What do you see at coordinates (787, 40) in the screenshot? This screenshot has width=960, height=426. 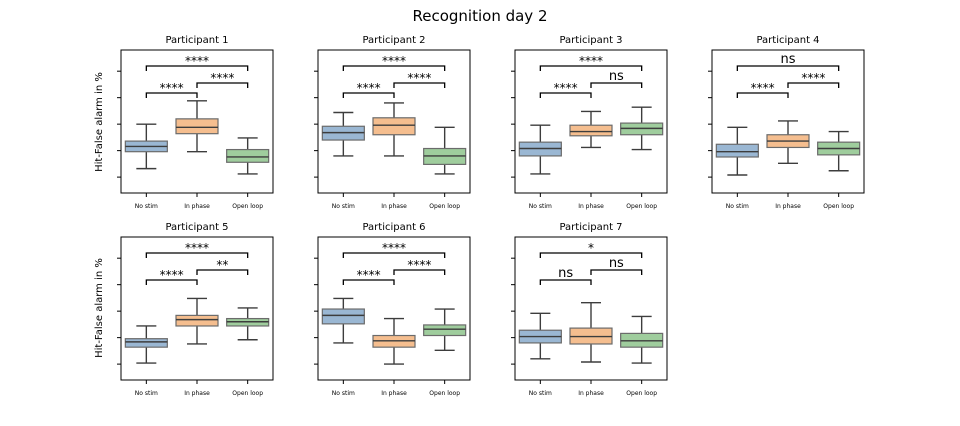 I see `panel-title: Participant 4` at bounding box center [787, 40].